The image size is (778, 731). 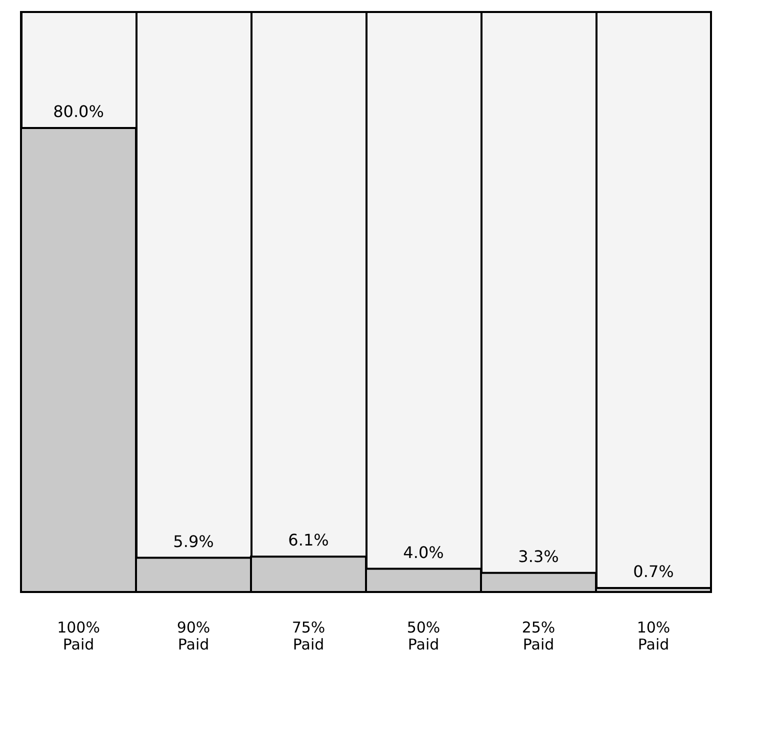 I want to click on data-label: 4.0%, so click(x=423, y=552).